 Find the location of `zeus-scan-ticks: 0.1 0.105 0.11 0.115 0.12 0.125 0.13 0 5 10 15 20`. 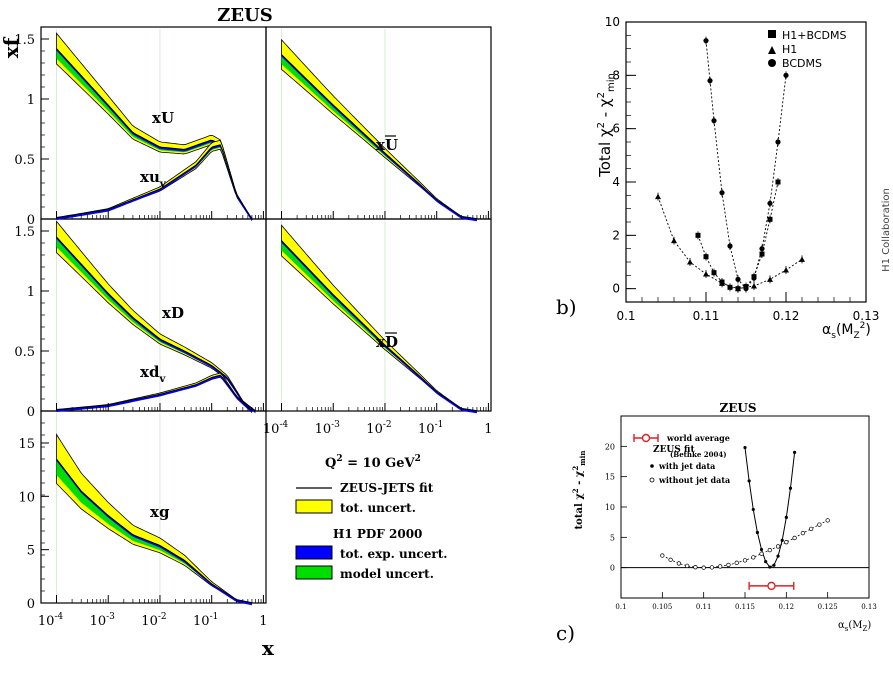

zeus-scan-ticks: 0.1 0.105 0.11 0.115 0.12 0.125 0.13 0 5 10 15 20 is located at coordinates (741, 526).